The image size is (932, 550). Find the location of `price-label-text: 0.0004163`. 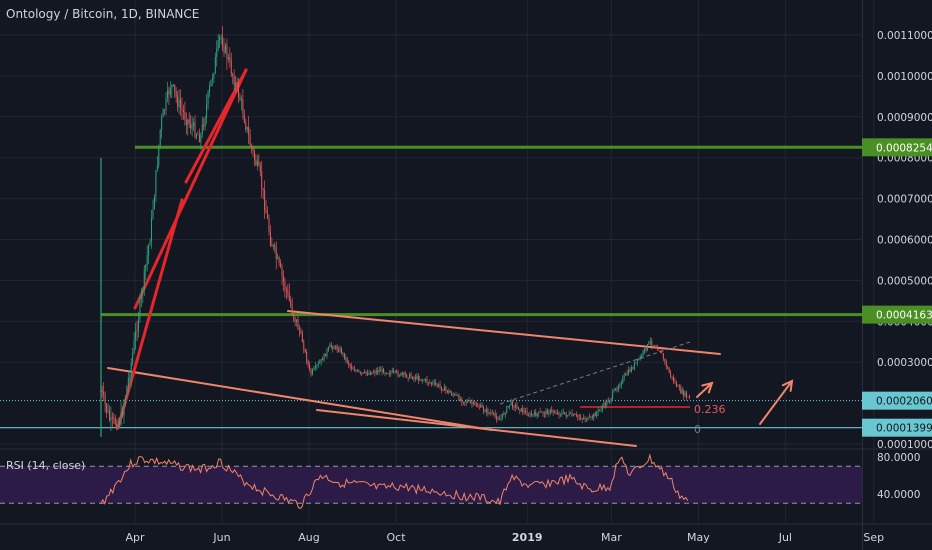

price-label-text: 0.0004163 is located at coordinates (904, 316).